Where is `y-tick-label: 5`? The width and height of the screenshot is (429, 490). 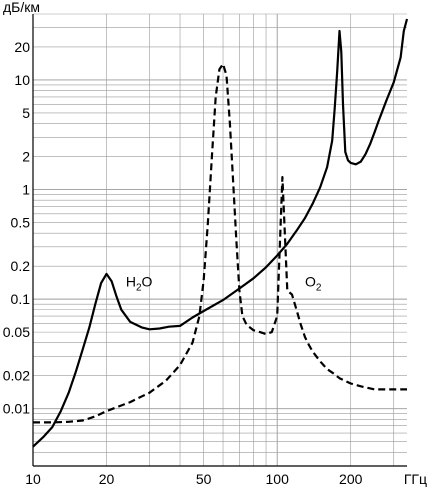 y-tick-label: 5 is located at coordinates (26, 113).